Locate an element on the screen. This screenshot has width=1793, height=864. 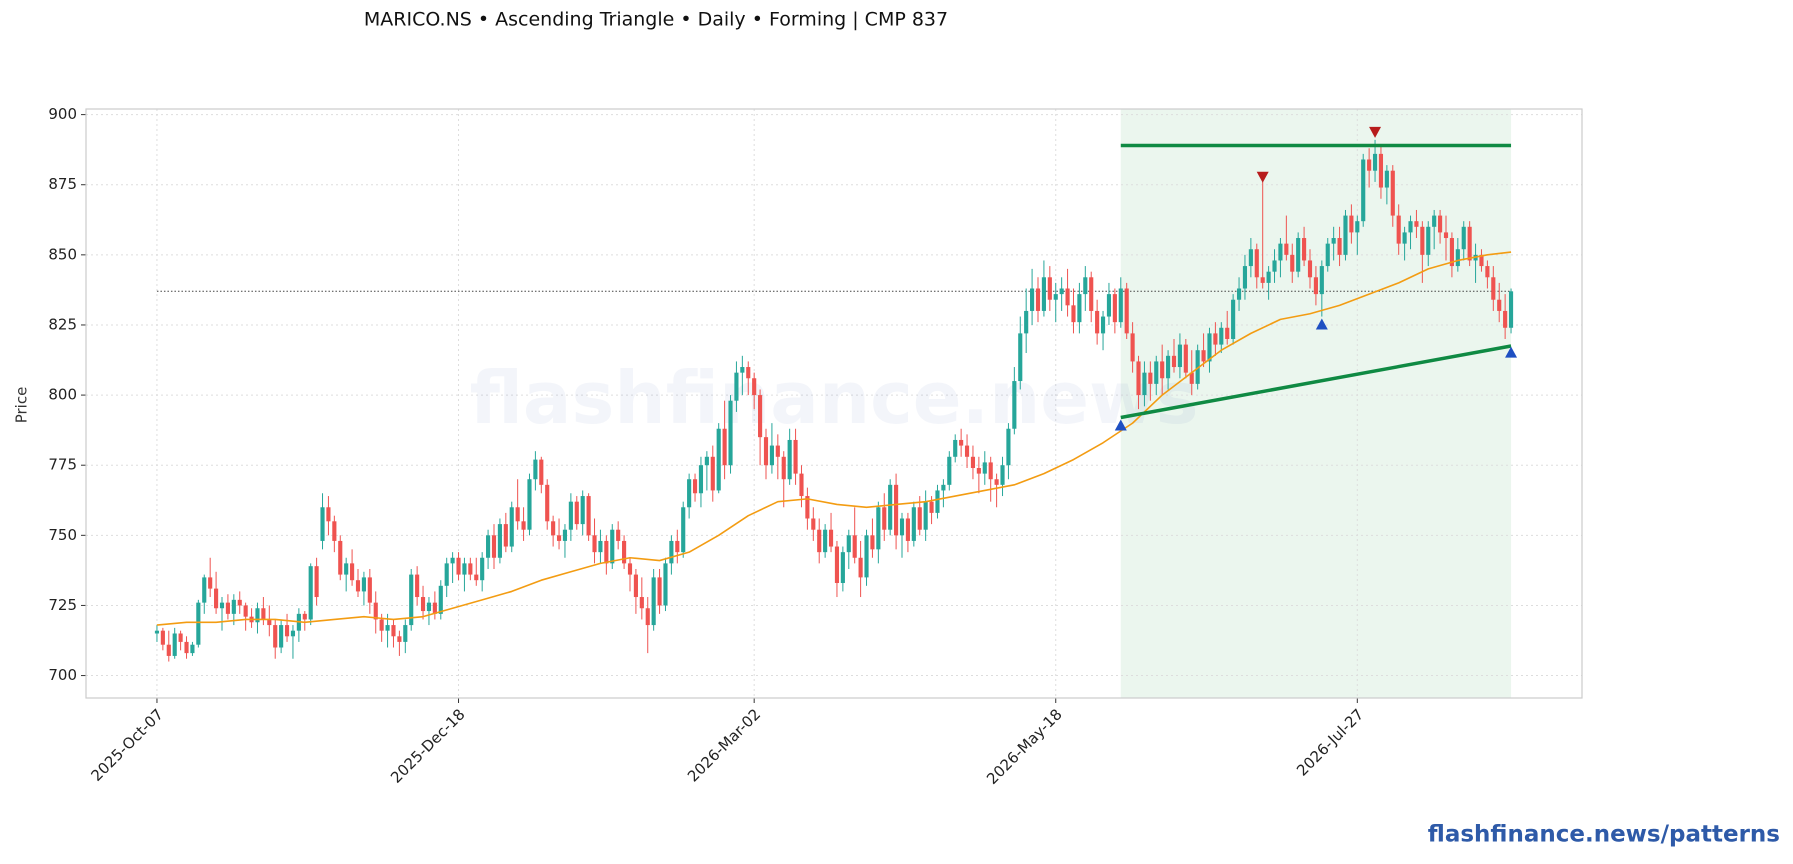
footer: flashfinance.news/patterns is located at coordinates (1604, 835).